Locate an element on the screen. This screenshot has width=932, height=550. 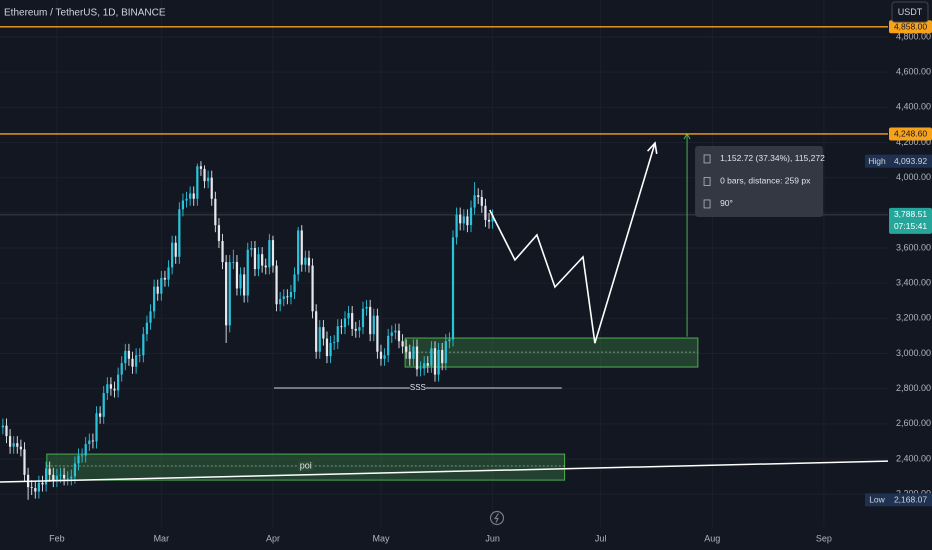
measure-line: 90° is located at coordinates (726, 203).